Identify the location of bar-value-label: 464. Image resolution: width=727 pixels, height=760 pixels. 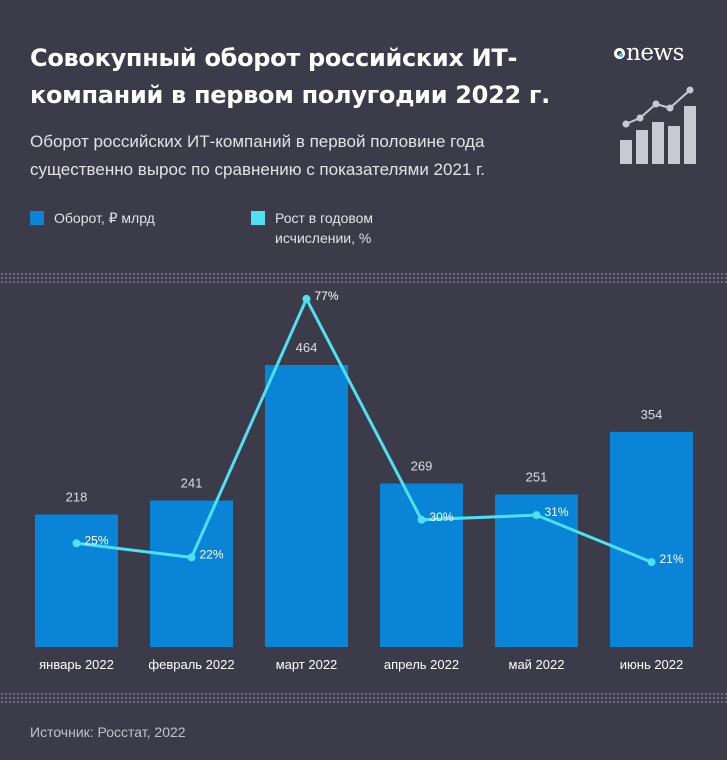
(307, 347).